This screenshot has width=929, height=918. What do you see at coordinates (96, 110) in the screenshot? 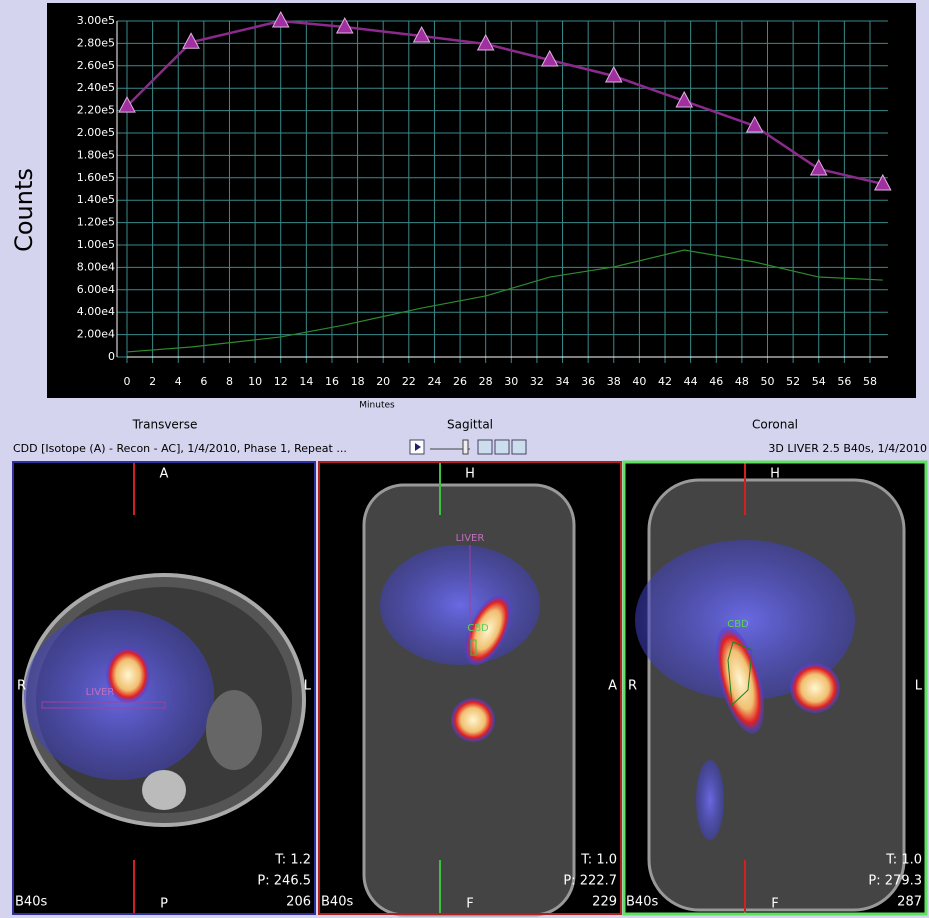
I see `y-tick-label: 2.20e5` at bounding box center [96, 110].